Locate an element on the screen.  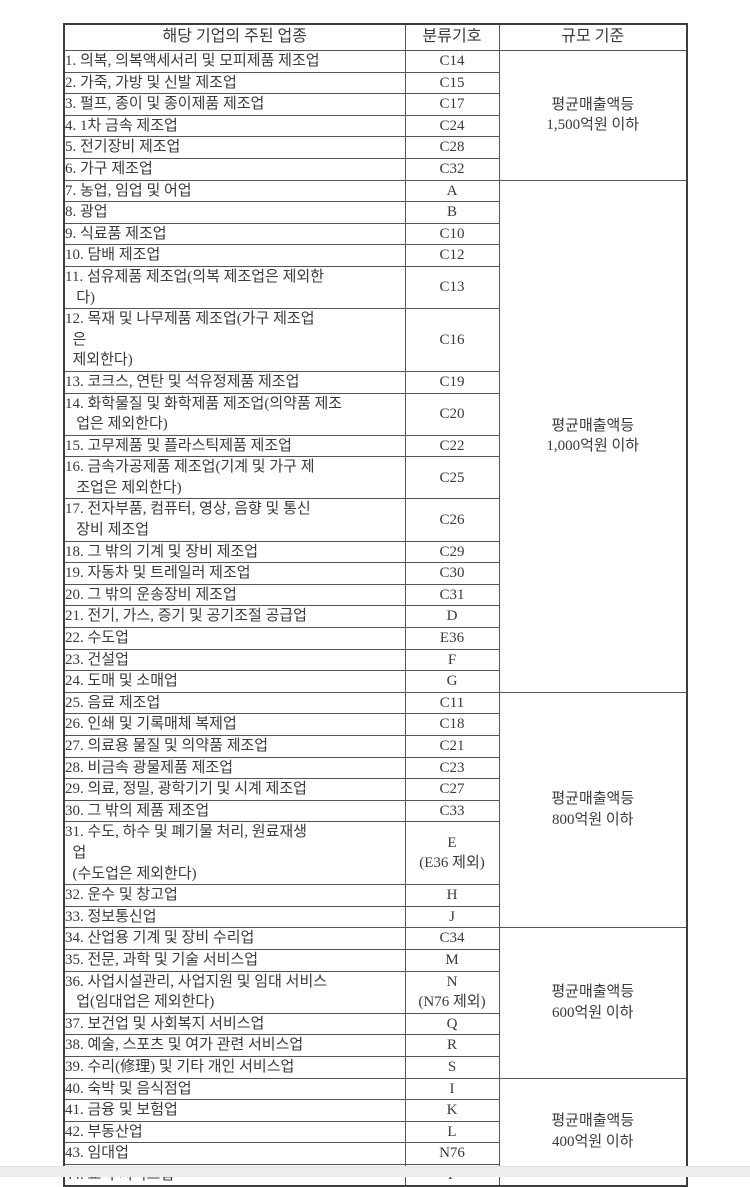
code-cell: C14 is located at coordinates (452, 61).